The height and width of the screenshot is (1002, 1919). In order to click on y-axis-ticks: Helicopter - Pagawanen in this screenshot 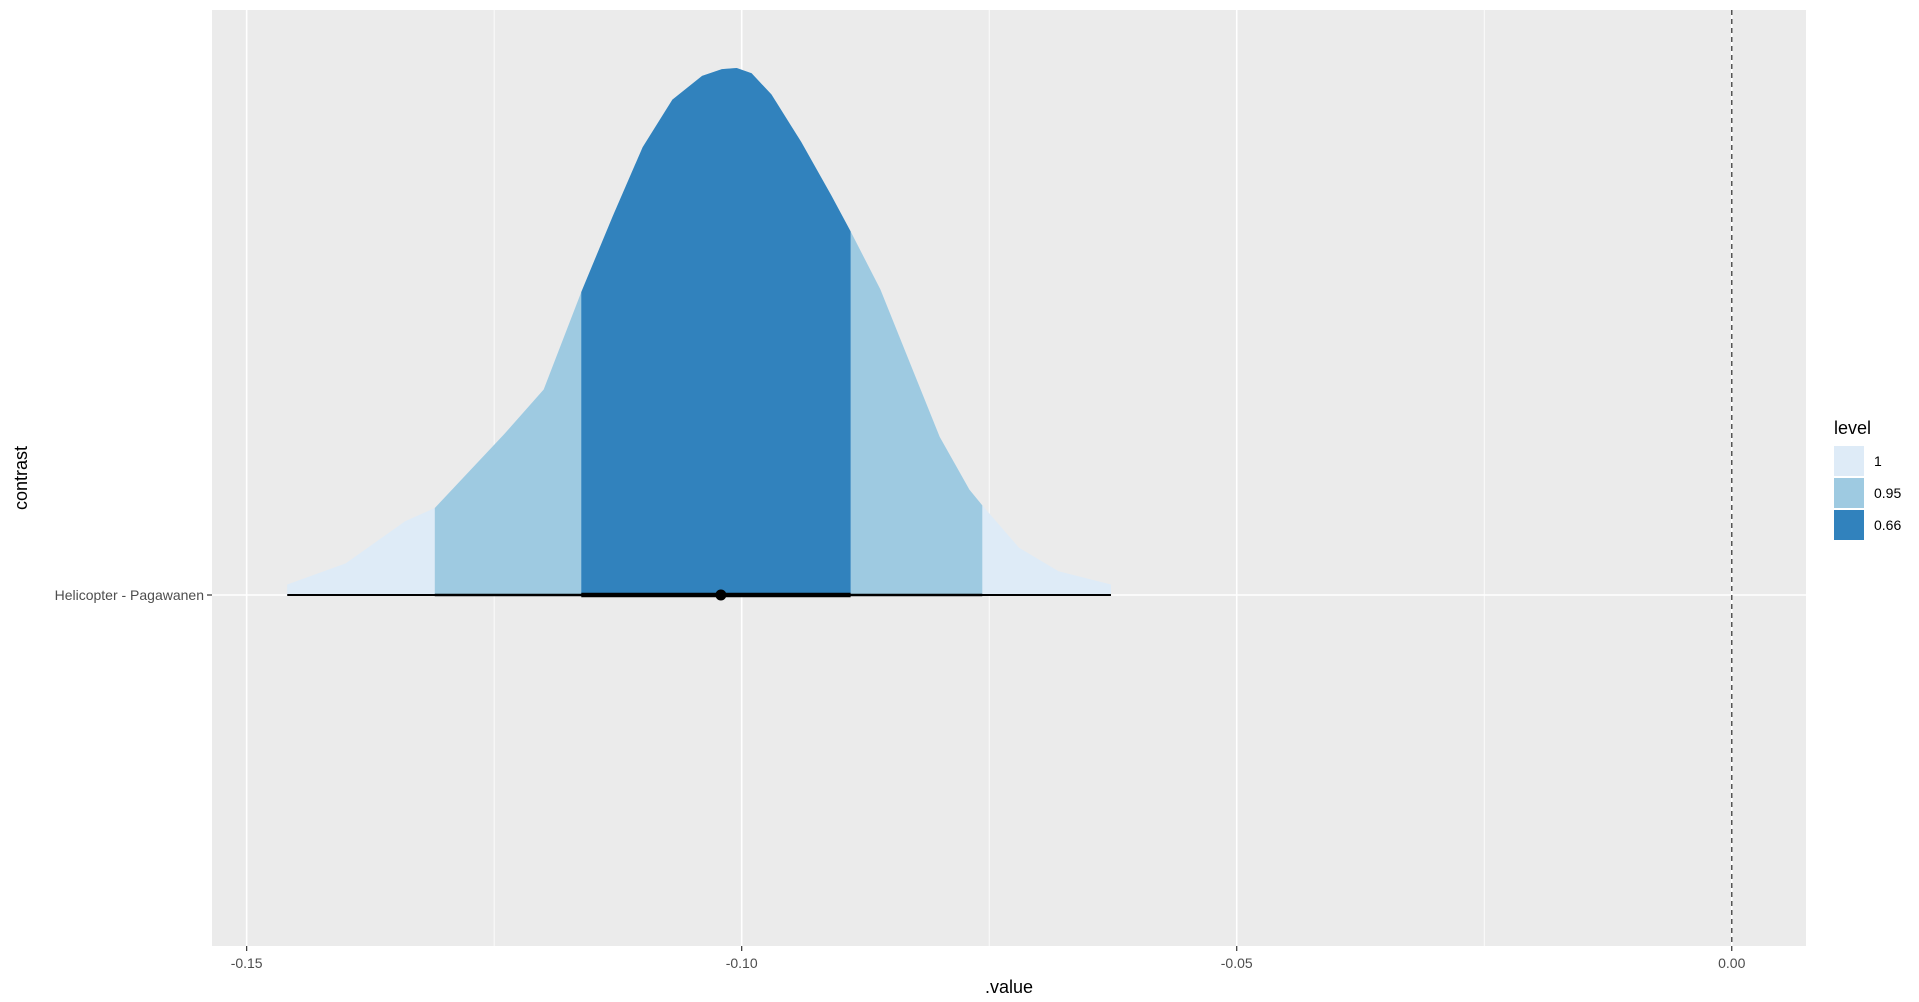, I will do `click(133, 595)`.